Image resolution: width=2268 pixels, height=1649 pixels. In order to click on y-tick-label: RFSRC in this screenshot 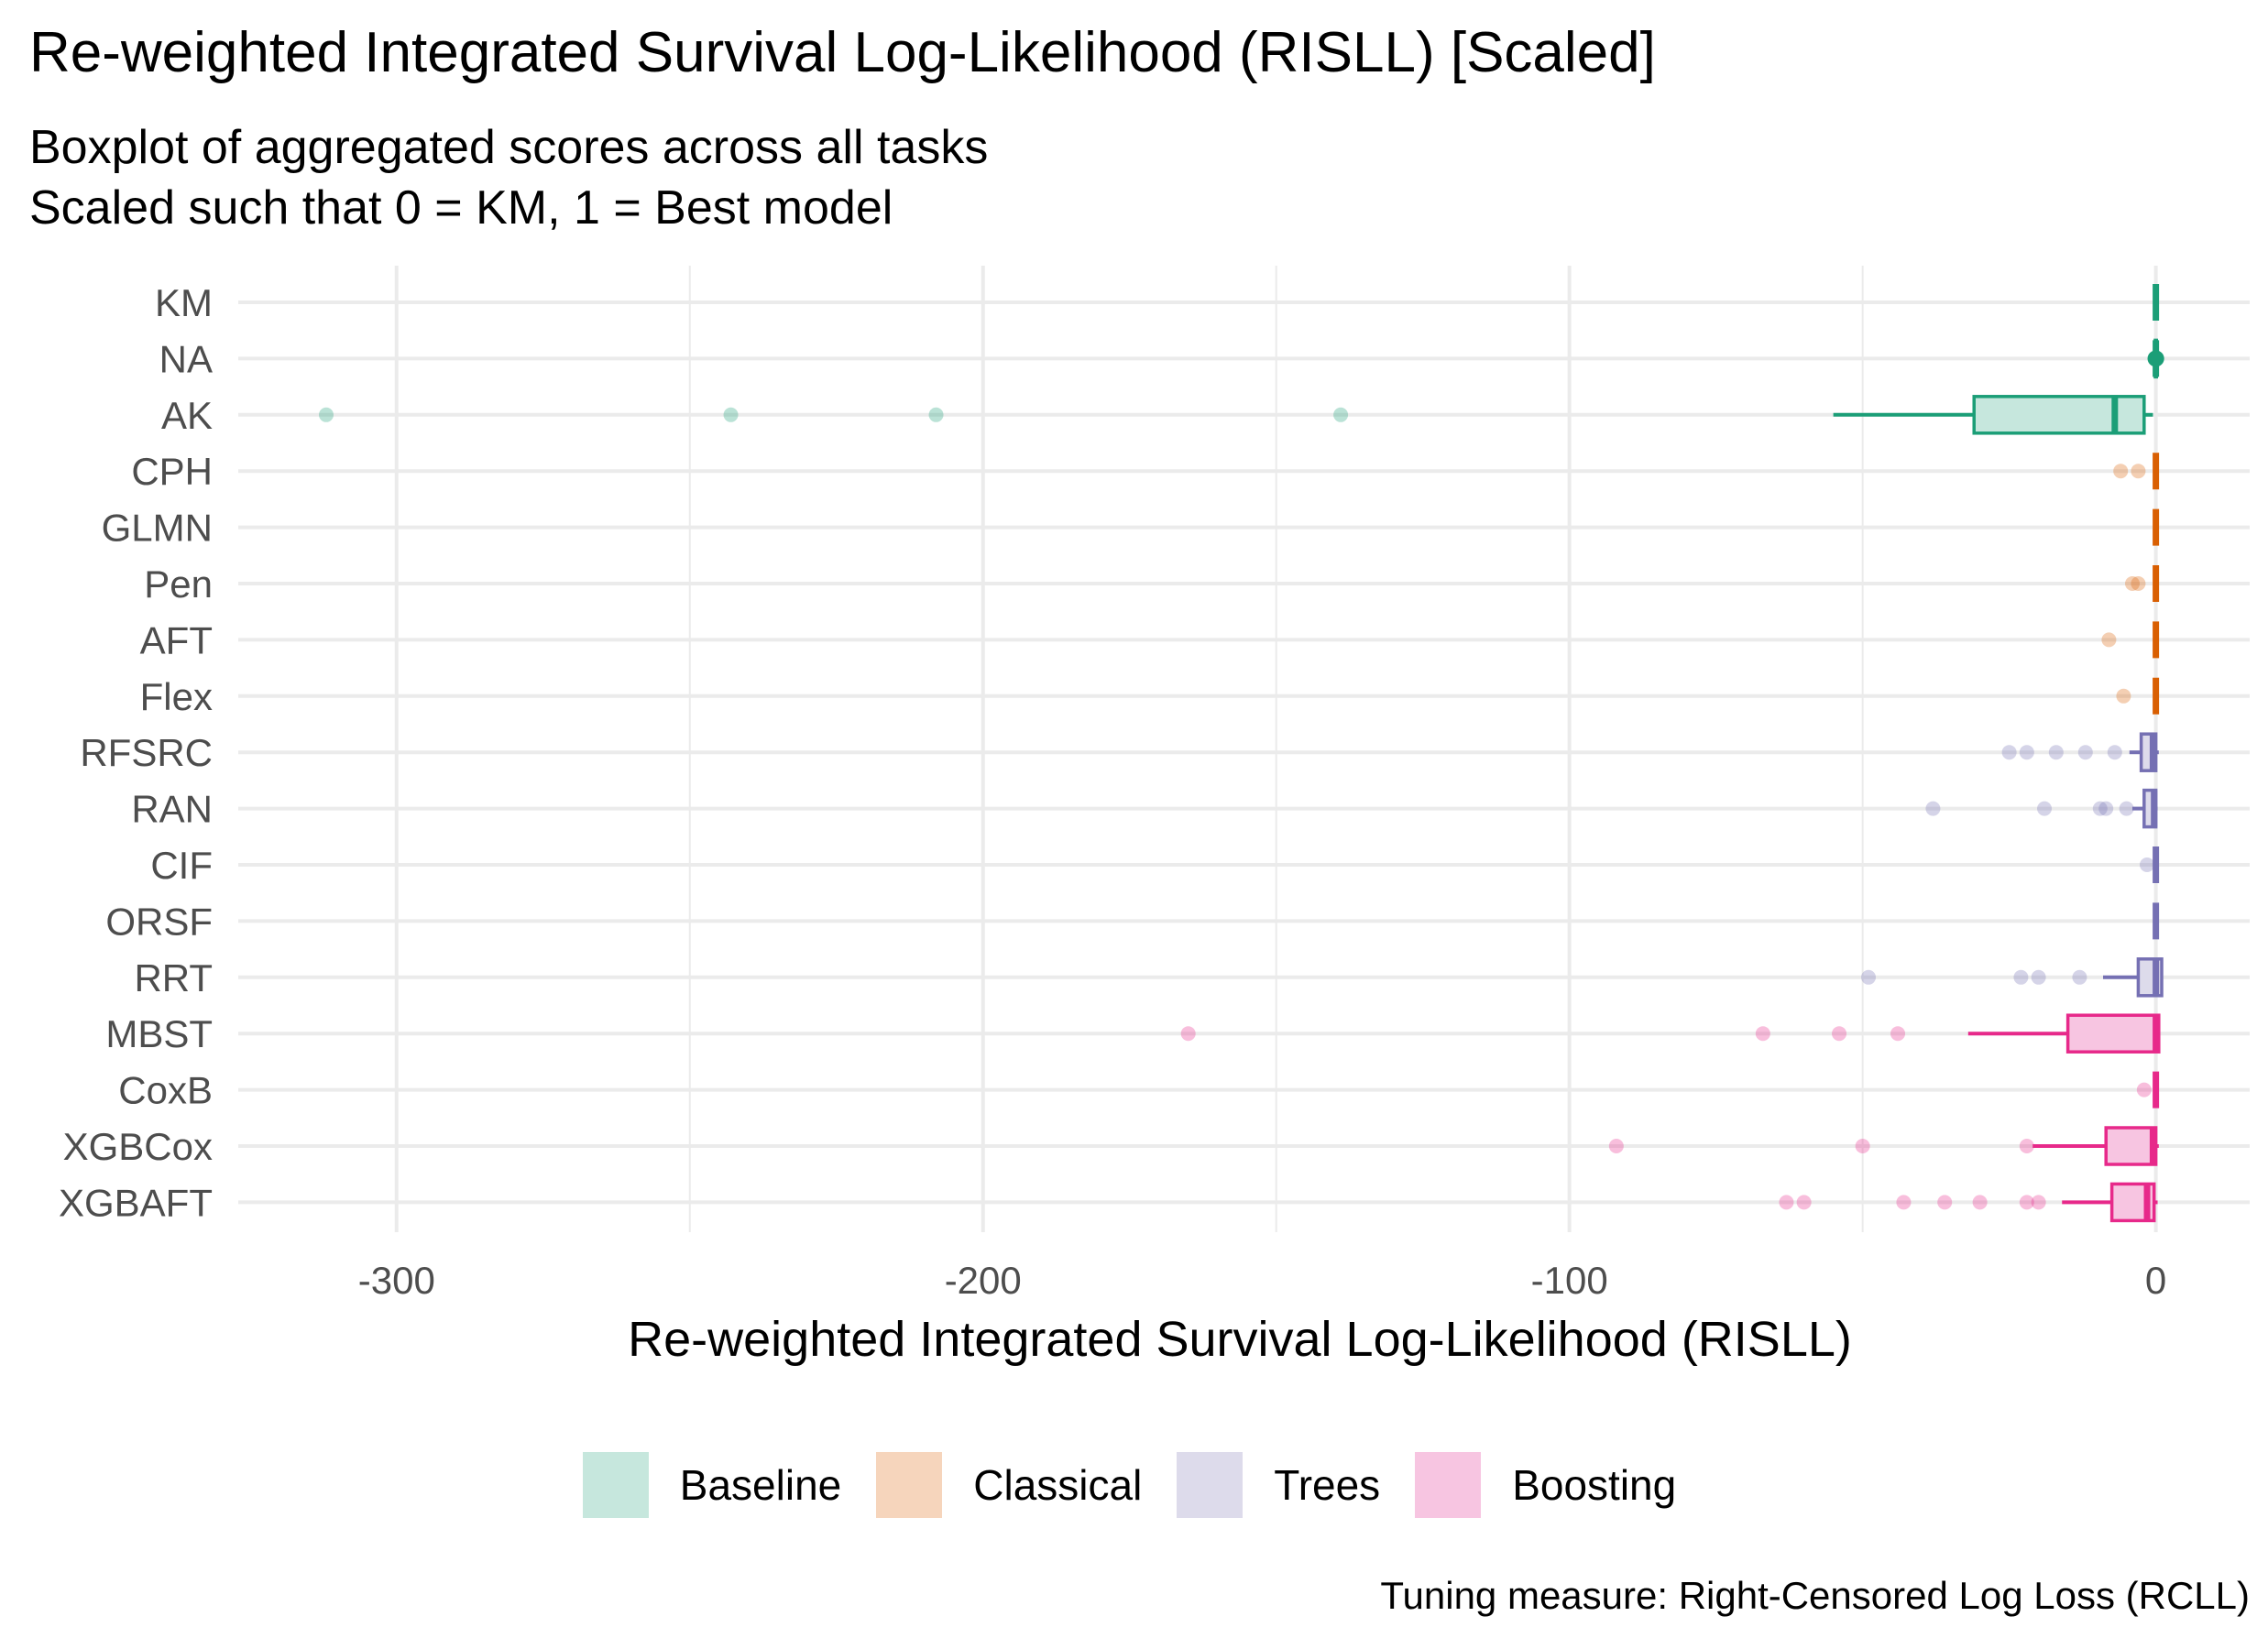, I will do `click(146, 752)`.